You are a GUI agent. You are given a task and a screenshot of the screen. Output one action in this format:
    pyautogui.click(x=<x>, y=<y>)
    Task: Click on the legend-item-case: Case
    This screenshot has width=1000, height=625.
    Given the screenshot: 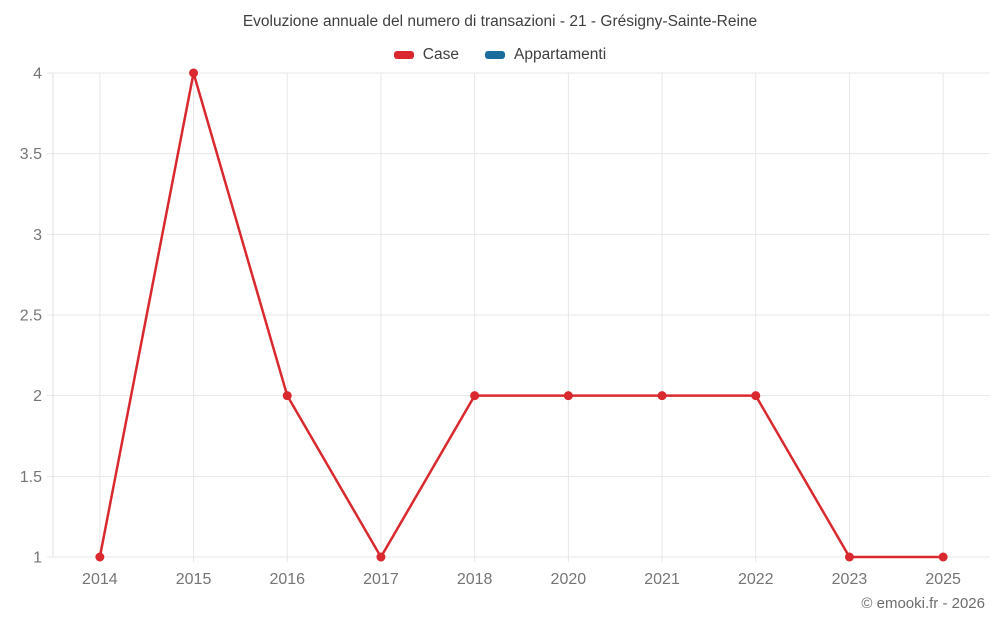 What is the action you would take?
    pyautogui.click(x=426, y=55)
    